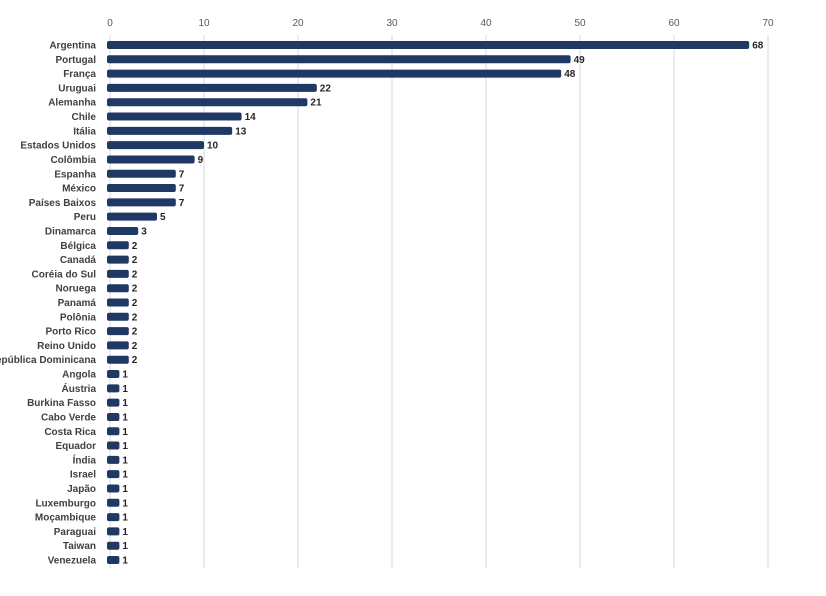 Image resolution: width=826 pixels, height=596 pixels. Describe the element at coordinates (79, 375) in the screenshot. I see `category-label: Angola` at that location.